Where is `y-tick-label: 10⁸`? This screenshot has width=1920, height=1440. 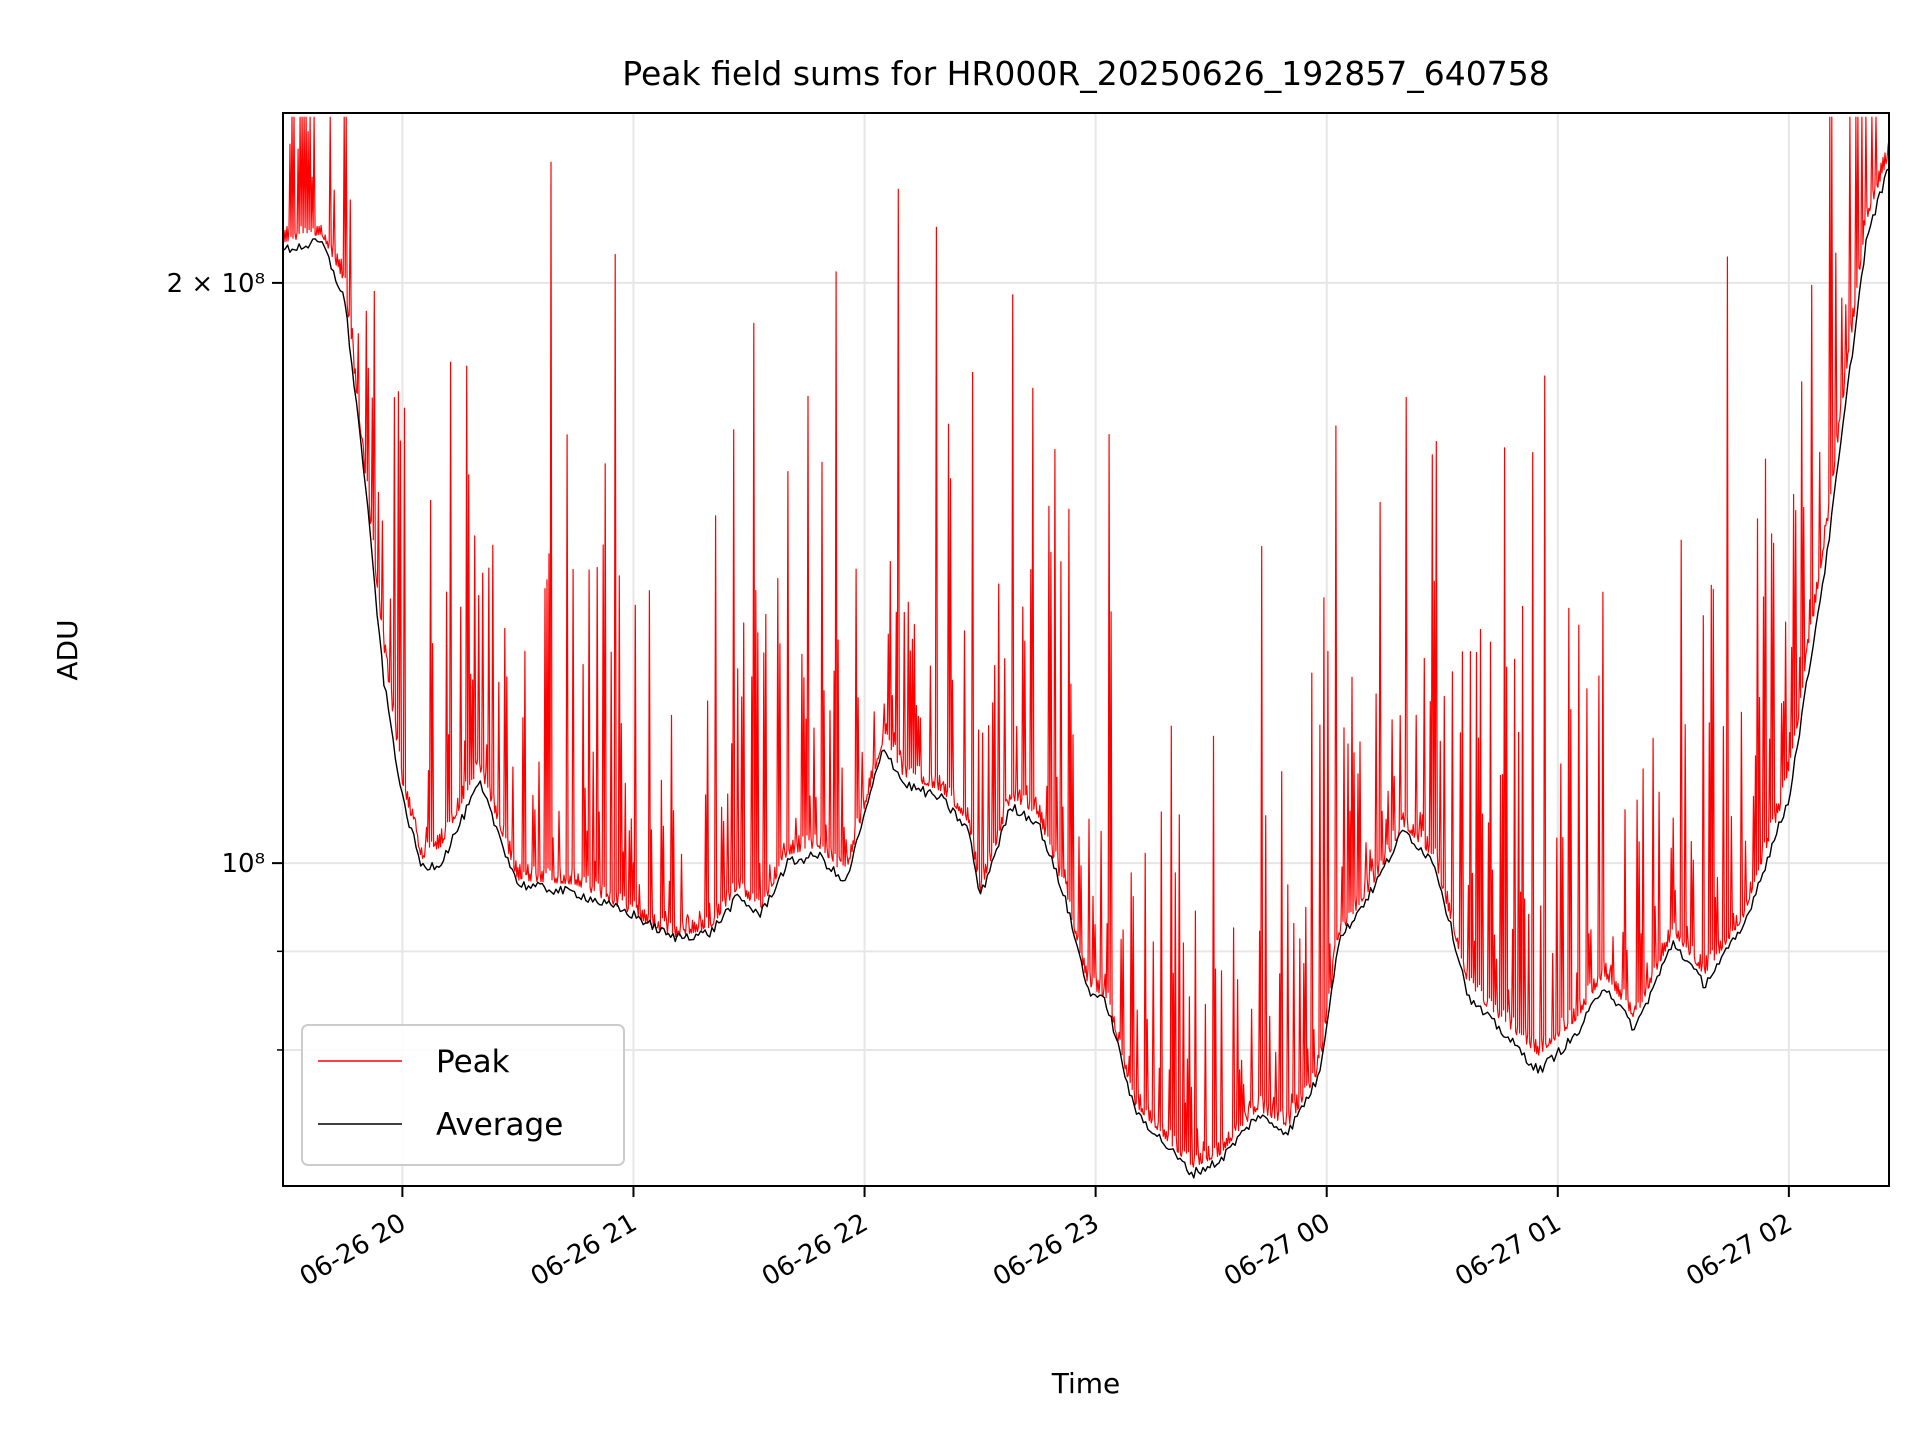 y-tick-label: 10⁸ is located at coordinates (243, 864).